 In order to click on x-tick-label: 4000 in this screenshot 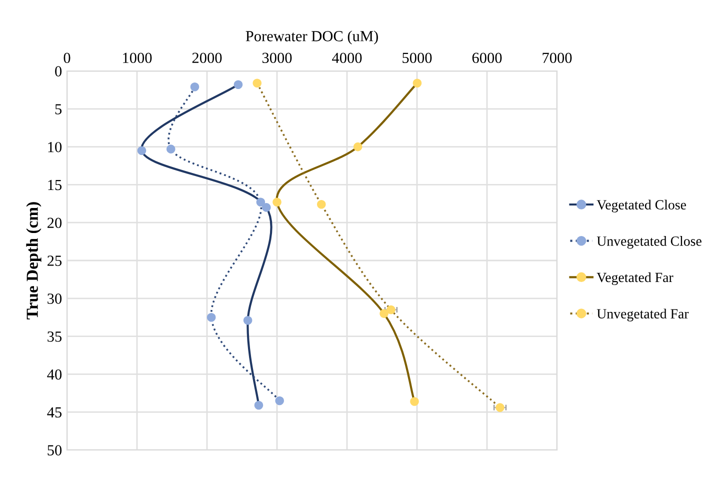, I will do `click(347, 58)`.